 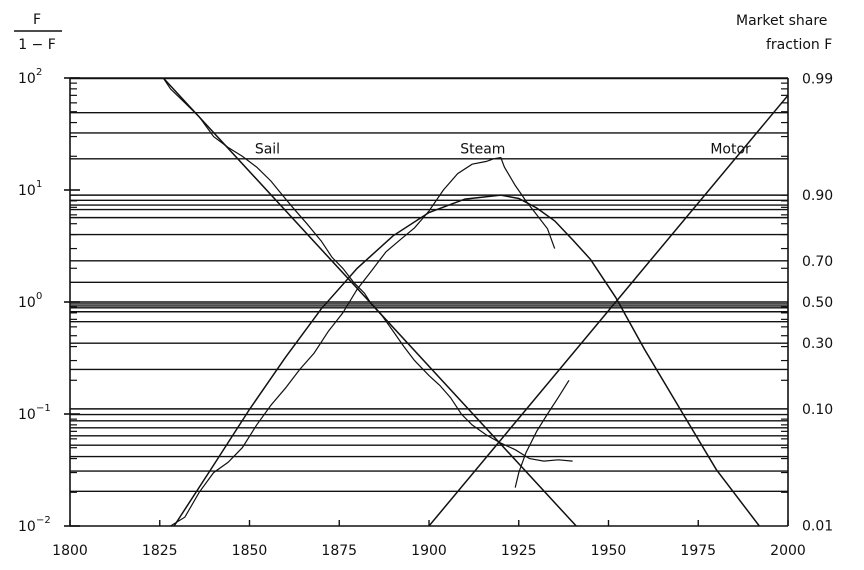 What do you see at coordinates (250, 551) in the screenshot?
I see `x-tick-label: 1850` at bounding box center [250, 551].